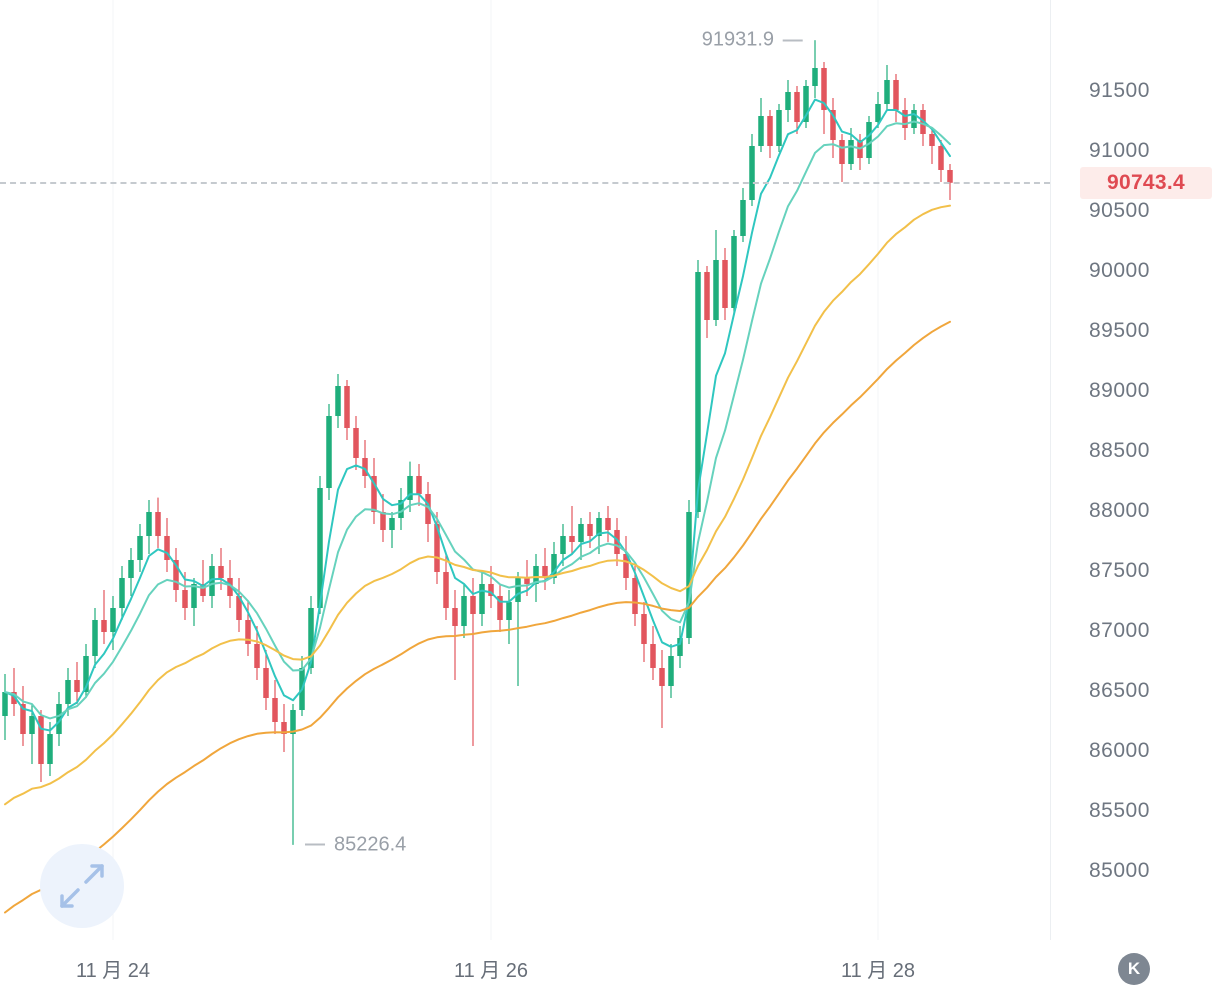  I want to click on time-axis-label: 11 月 24, so click(113, 971).